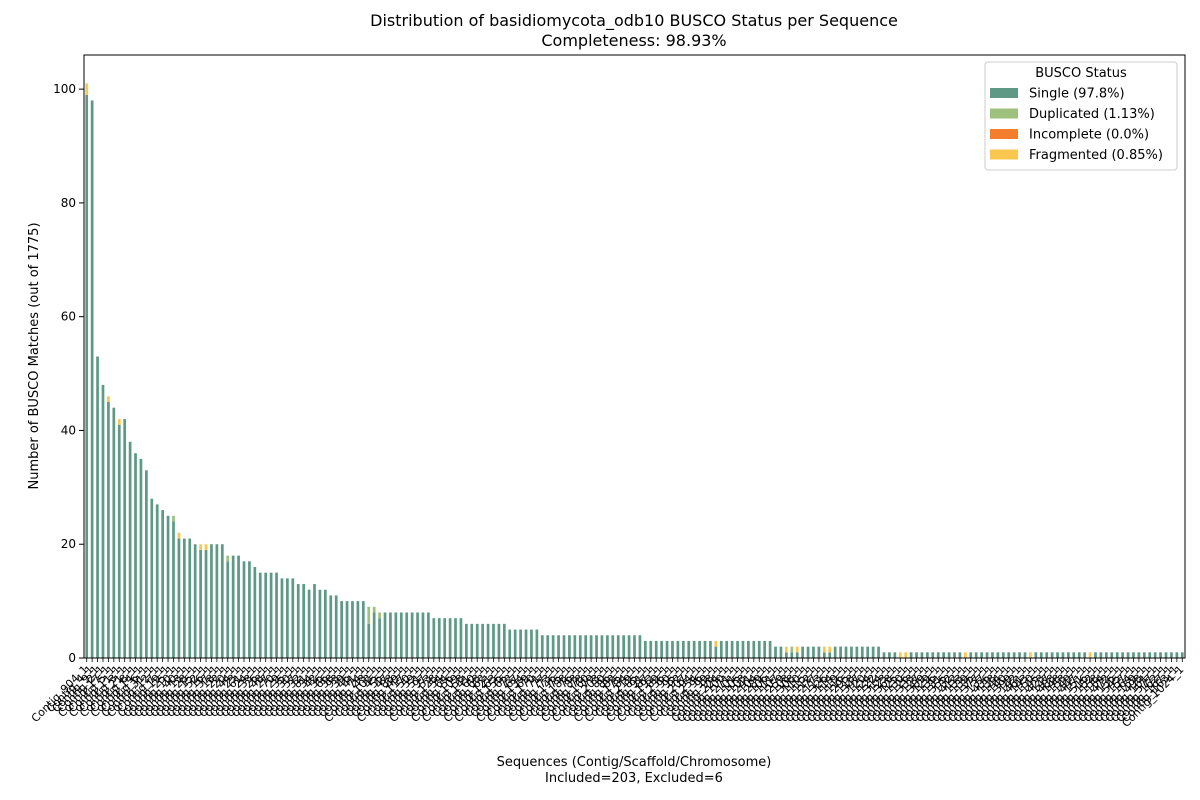  Describe the element at coordinates (72, 658) in the screenshot. I see `y-tick-label: 0` at that location.